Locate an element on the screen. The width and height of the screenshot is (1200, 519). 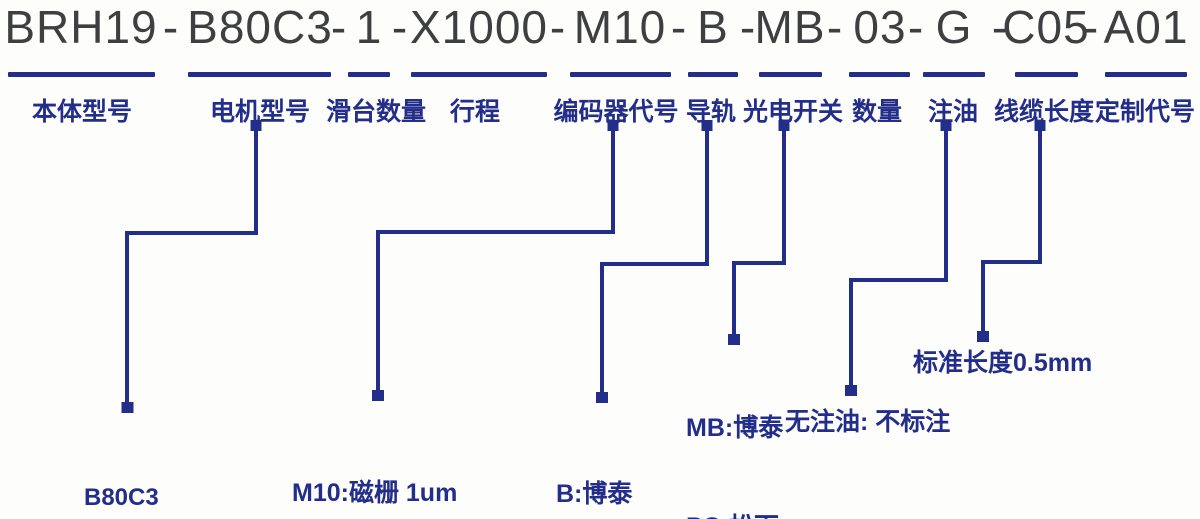
underline-rail is located at coordinates (713, 74).